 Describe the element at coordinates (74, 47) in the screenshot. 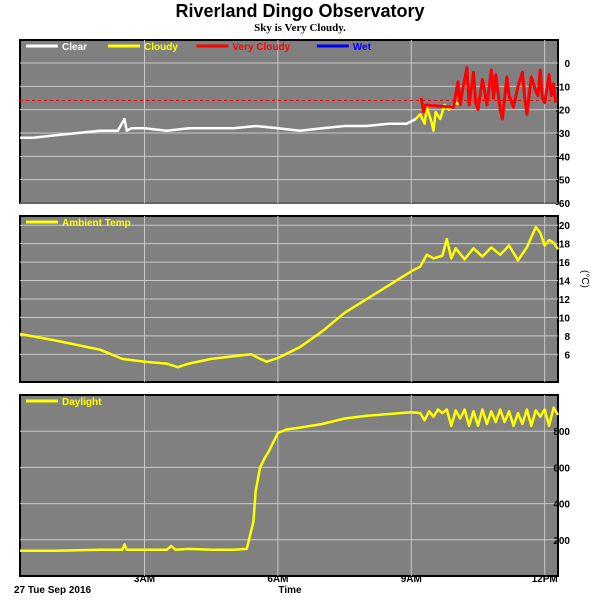

I see `legend-entry: Clear` at that location.